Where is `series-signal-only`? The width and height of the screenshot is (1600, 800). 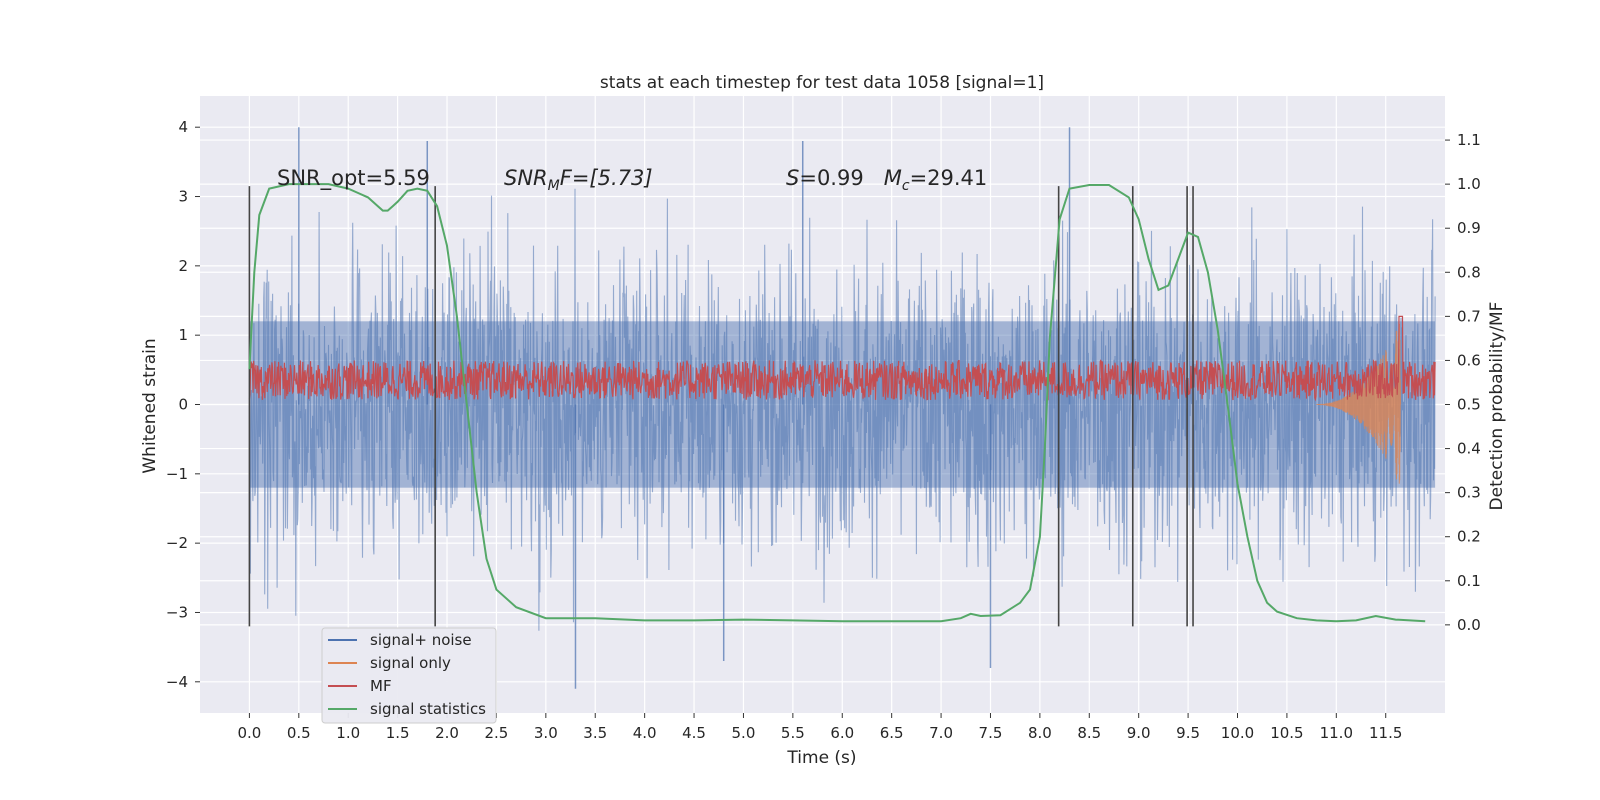
series-signal-only is located at coordinates (1358, 403).